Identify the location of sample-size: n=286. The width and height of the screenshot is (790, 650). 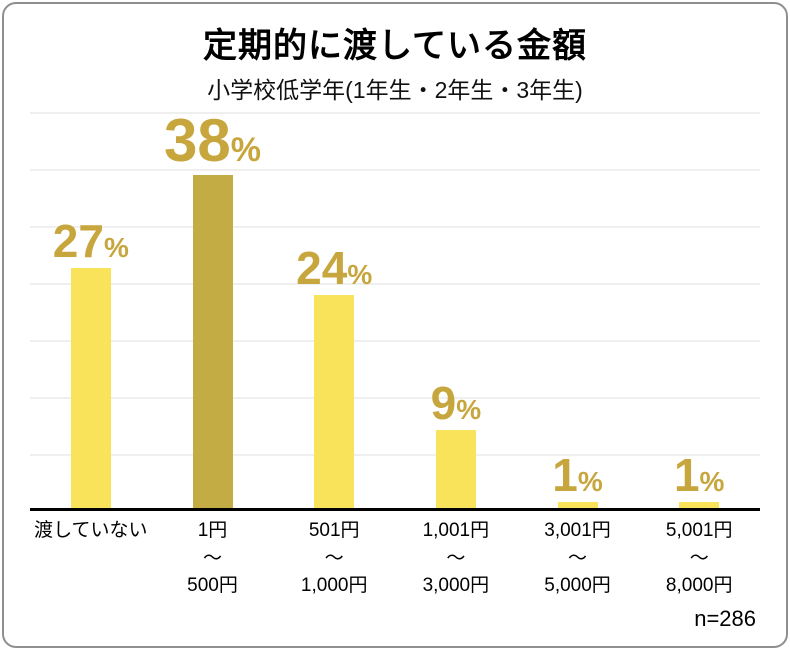
(725, 618).